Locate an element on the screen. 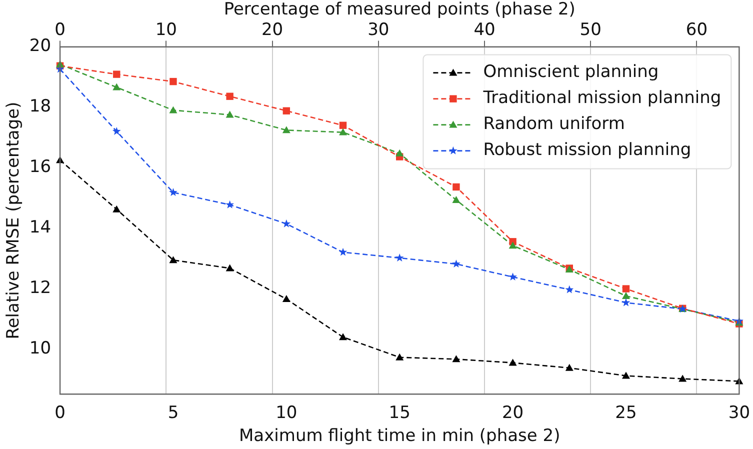 The image size is (753, 449). x-tick-label: 30 is located at coordinates (739, 412).